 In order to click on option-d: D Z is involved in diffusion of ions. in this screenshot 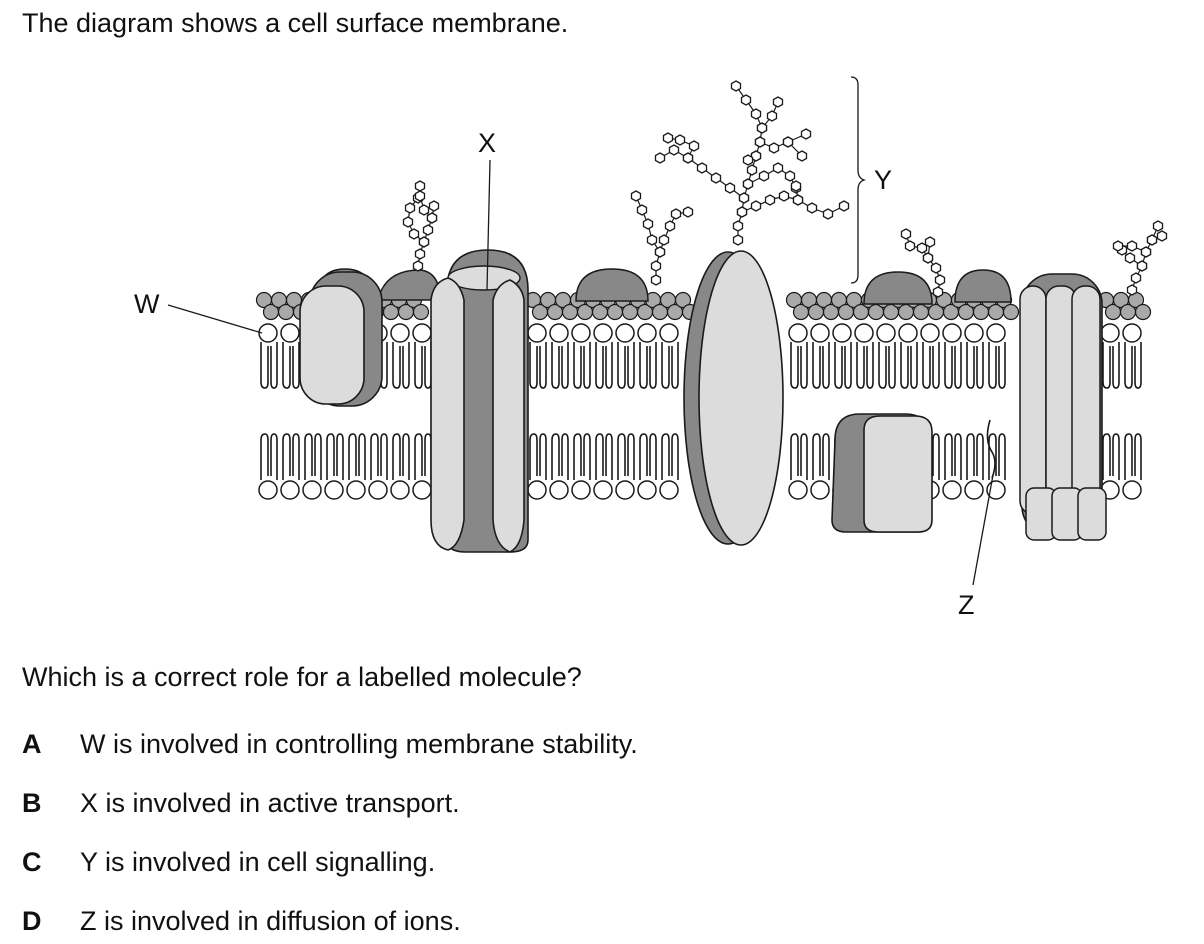, I will do `click(241, 921)`.